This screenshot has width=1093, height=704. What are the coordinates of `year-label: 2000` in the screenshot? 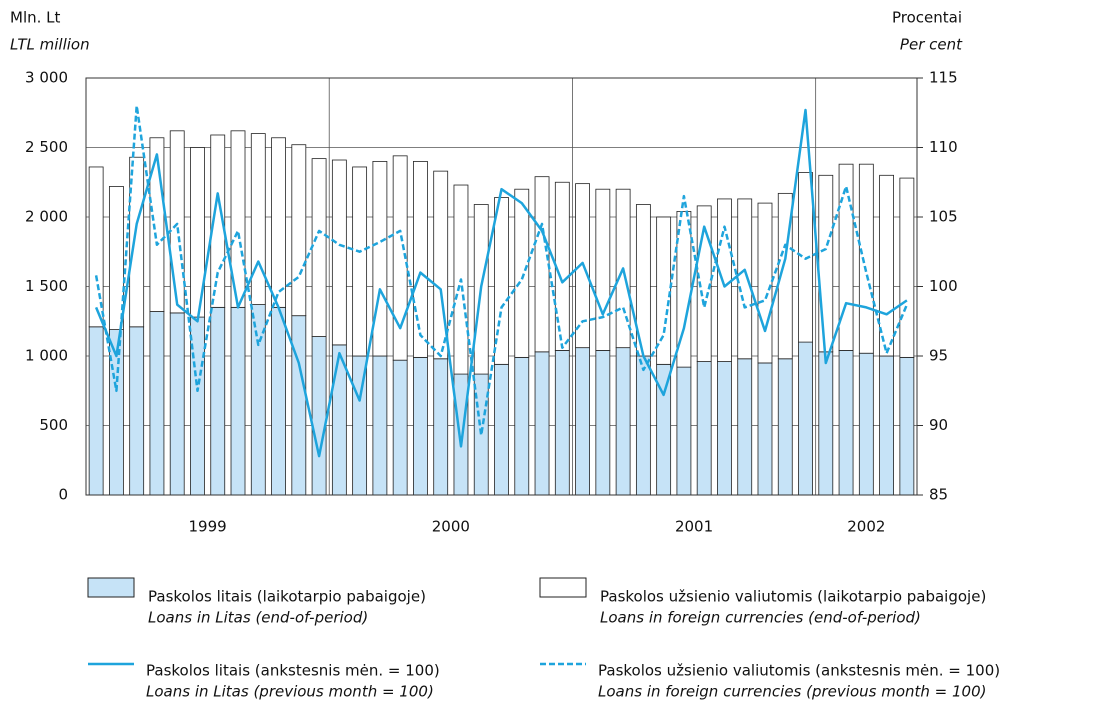 It's located at (451, 527).